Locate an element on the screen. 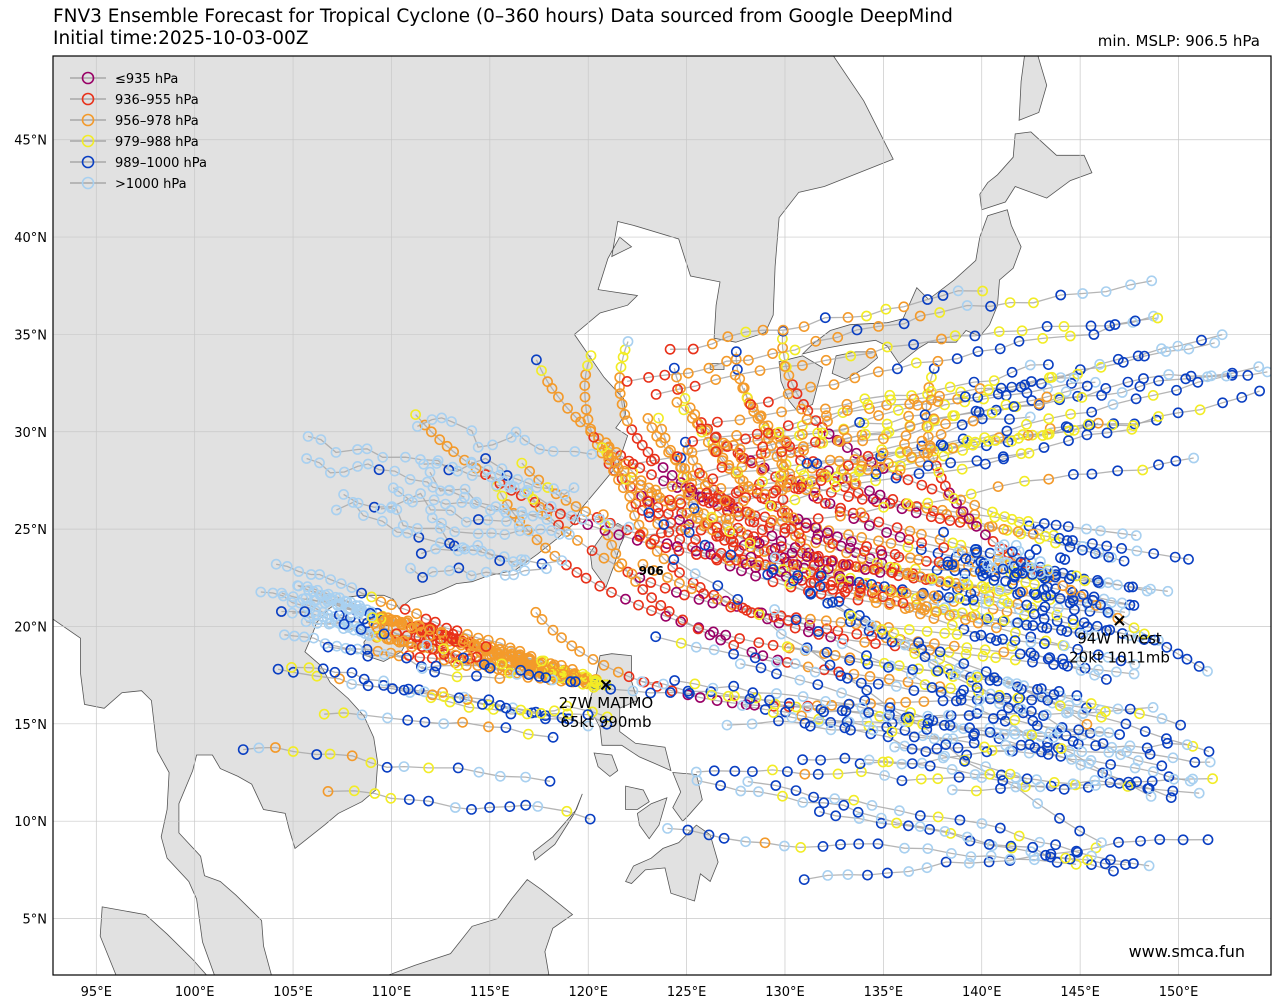 The image size is (1280, 1006). land-japan-hokkaido is located at coordinates (1036, 171).